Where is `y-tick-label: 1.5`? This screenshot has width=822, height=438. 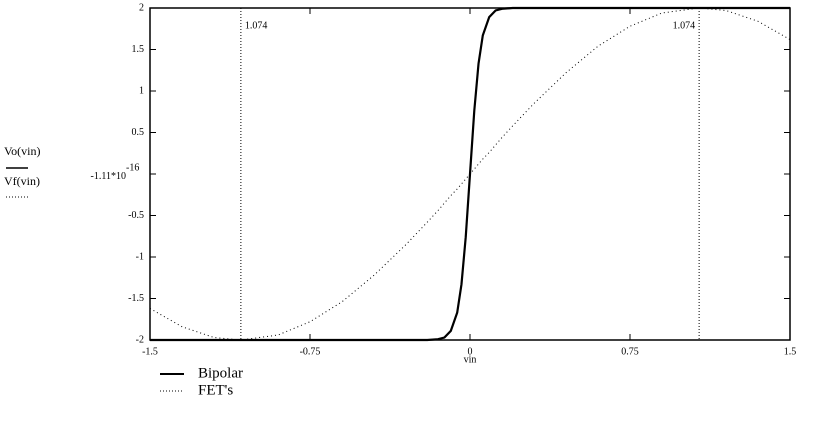 y-tick-label: 1.5 is located at coordinates (138, 49).